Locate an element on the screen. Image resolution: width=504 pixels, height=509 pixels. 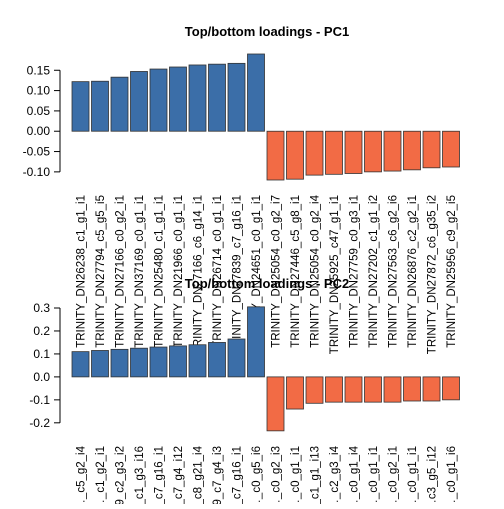
x-tick-label: TRINITY_DN26876_c2_g2_i1 is located at coordinates (413, 271).